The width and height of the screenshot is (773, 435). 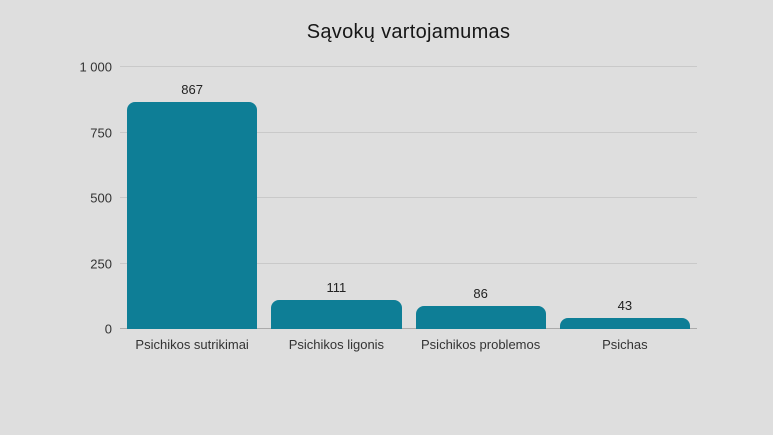 I want to click on bar-value-label: 867, so click(x=192, y=89).